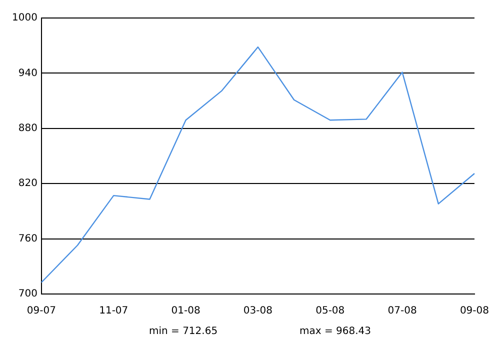 The width and height of the screenshot is (500, 350). I want to click on y-tick-label: 820, so click(28, 184).